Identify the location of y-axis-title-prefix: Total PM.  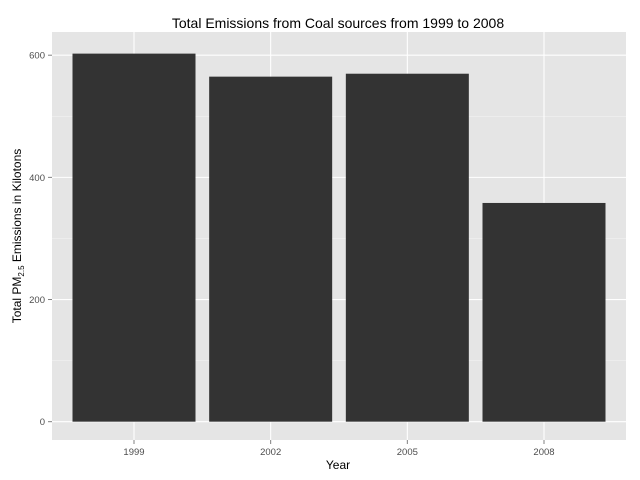
(17, 300).